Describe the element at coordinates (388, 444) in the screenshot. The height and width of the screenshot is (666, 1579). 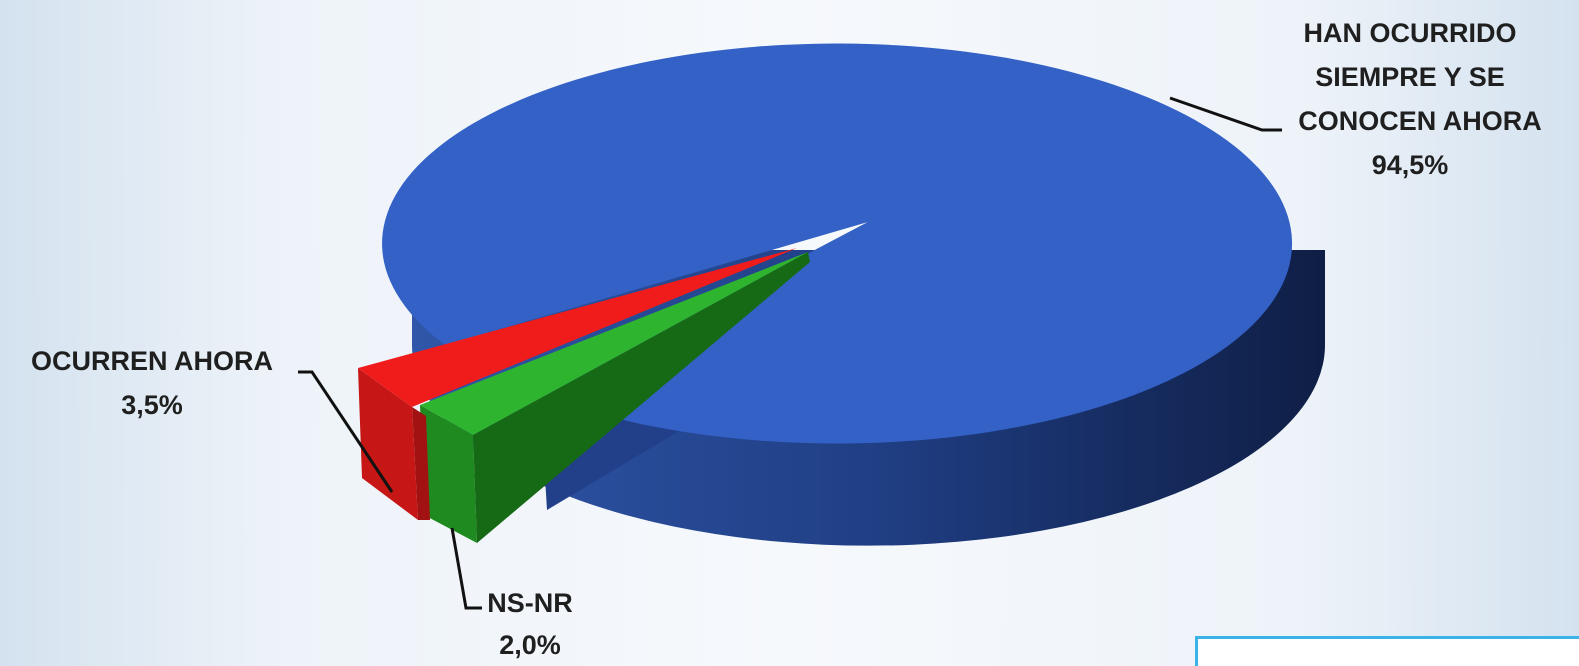
I see `slice-red-front-side` at that location.